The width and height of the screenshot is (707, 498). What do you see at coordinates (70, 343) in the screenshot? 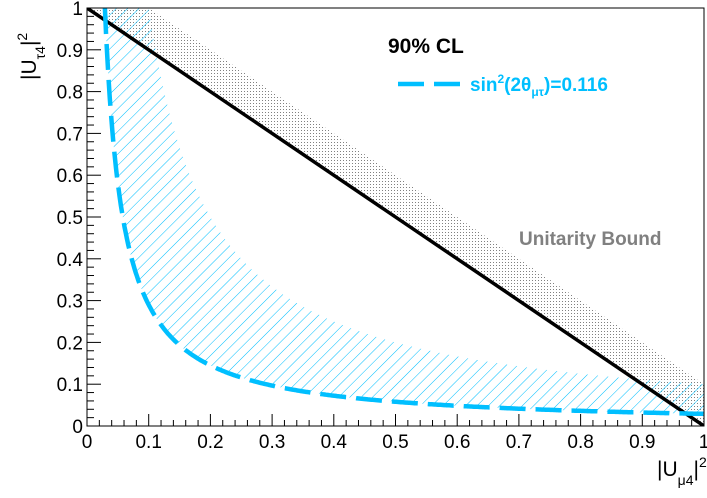
I see `y-tick-label: 0.2` at bounding box center [70, 343].